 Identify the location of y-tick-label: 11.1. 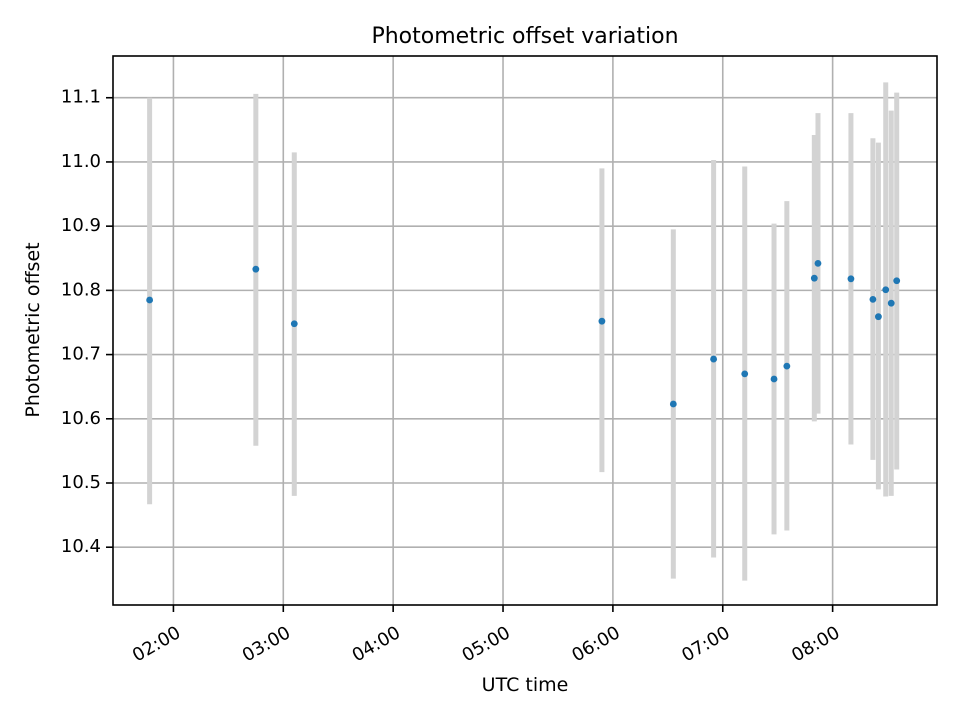
(81, 97).